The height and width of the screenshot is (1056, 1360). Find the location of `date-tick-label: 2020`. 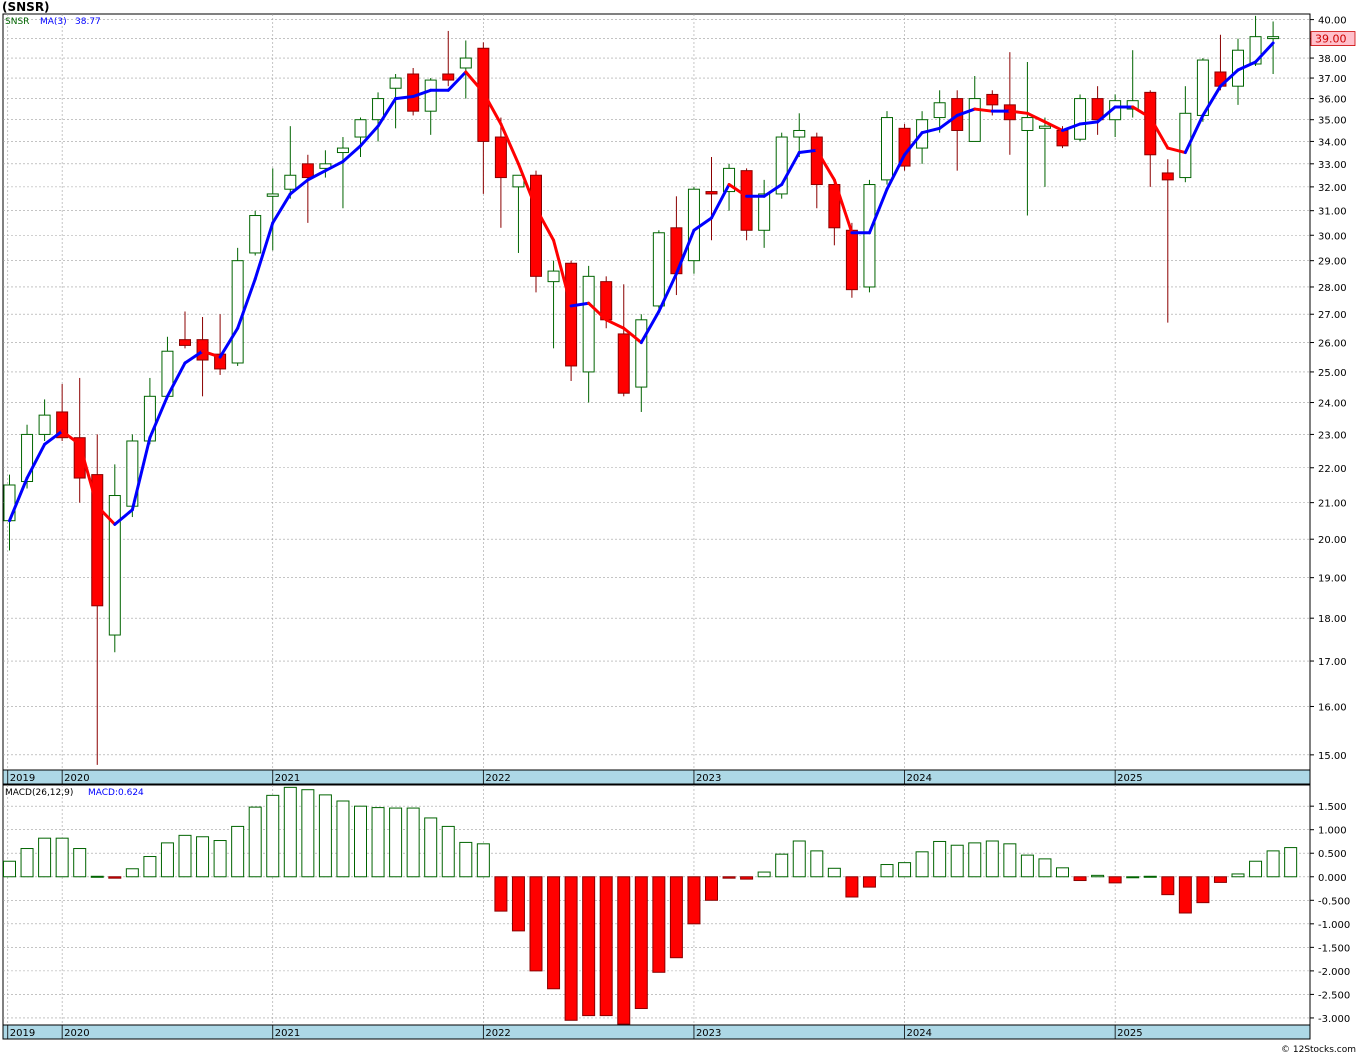

date-tick-label: 2020 is located at coordinates (76, 778).